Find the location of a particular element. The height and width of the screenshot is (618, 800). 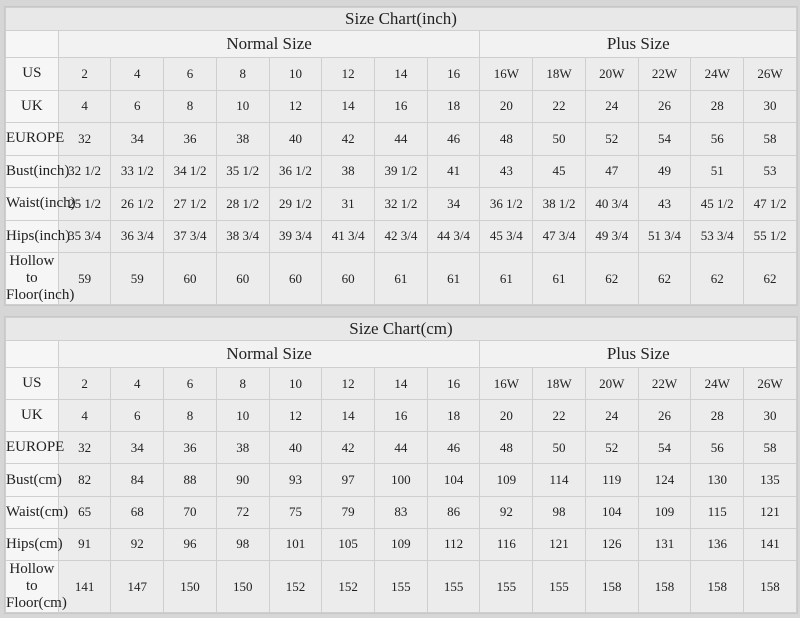

table-cell: 54 is located at coordinates (664, 448).